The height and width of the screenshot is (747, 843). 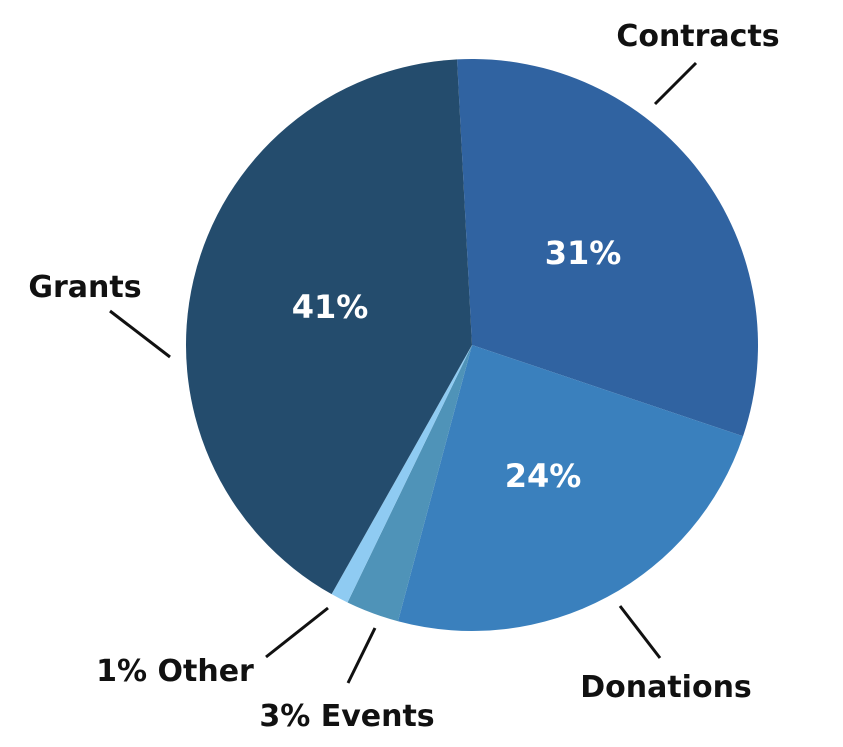 I want to click on donations-leader-line, so click(x=640, y=632).